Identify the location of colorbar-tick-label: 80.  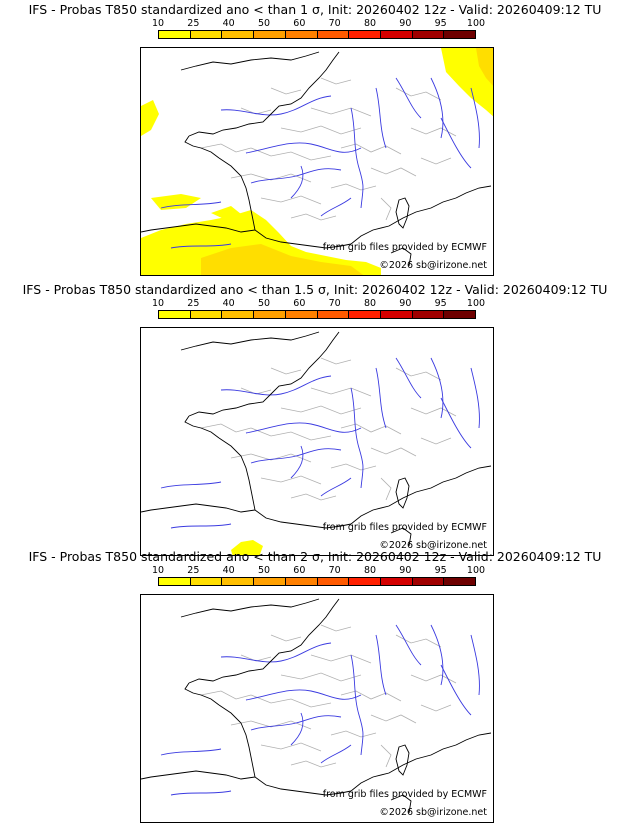
(370, 570).